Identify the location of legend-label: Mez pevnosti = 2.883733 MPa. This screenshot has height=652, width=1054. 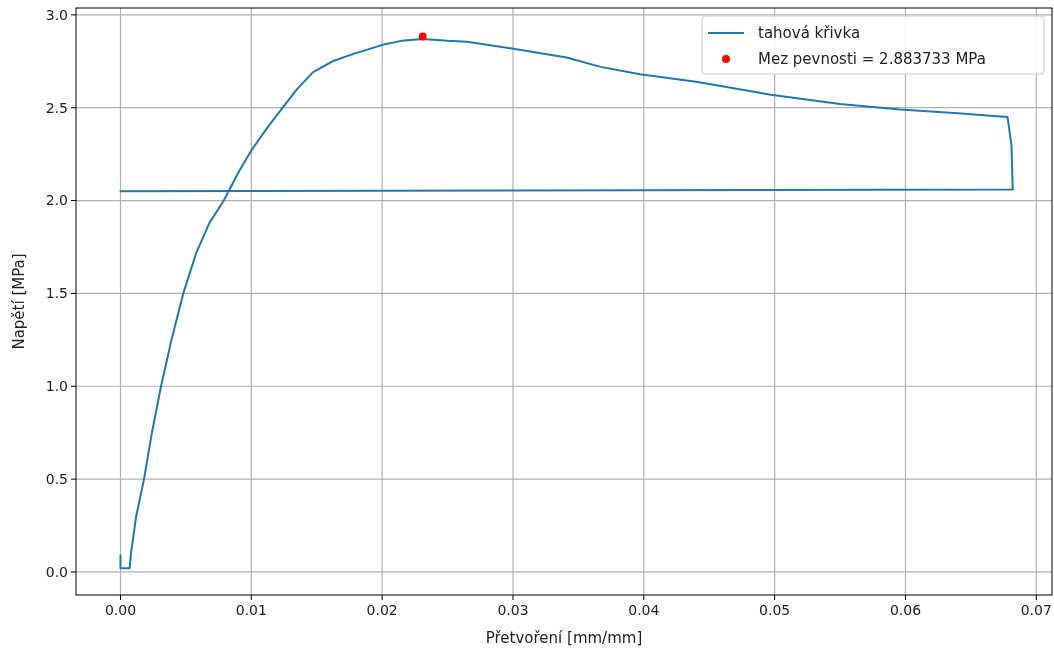
(872, 59).